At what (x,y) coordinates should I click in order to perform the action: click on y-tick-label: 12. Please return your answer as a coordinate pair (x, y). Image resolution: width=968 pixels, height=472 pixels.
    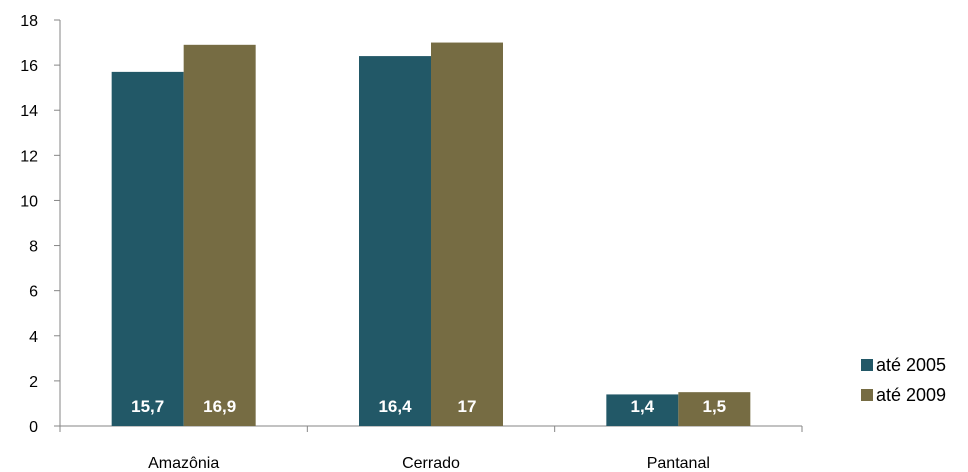
    Looking at the image, I should click on (29, 156).